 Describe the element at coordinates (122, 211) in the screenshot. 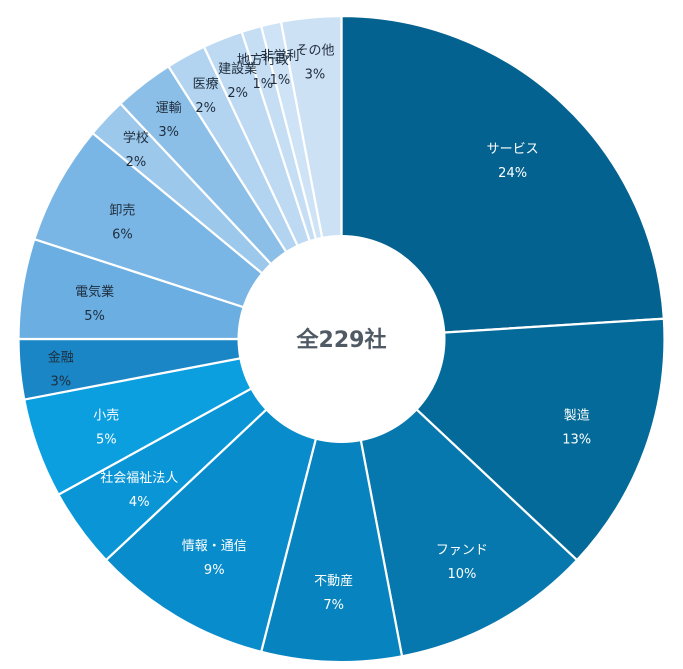

I see `slice-category-label: 卸売` at that location.